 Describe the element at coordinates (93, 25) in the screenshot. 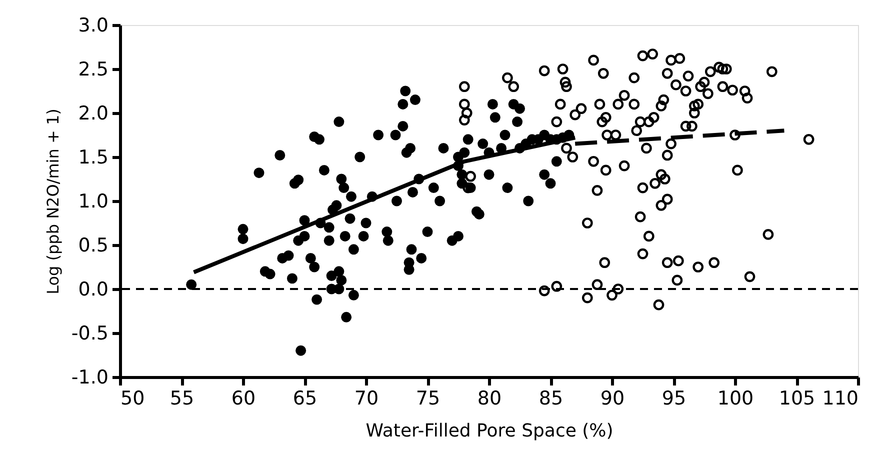

I see `y-tick-label: 3.0` at that location.